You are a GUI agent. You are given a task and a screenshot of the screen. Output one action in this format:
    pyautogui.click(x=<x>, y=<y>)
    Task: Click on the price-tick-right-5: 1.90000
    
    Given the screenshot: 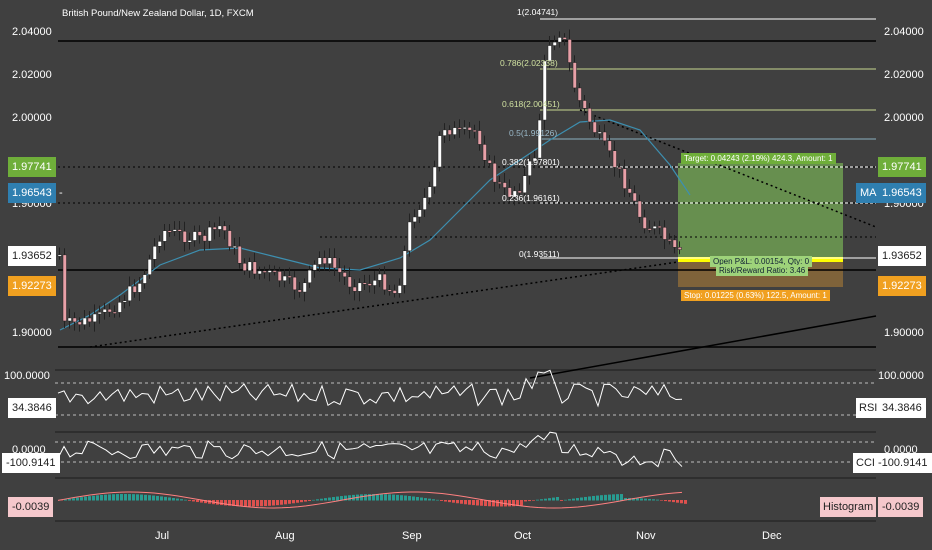 What is the action you would take?
    pyautogui.click(x=904, y=333)
    